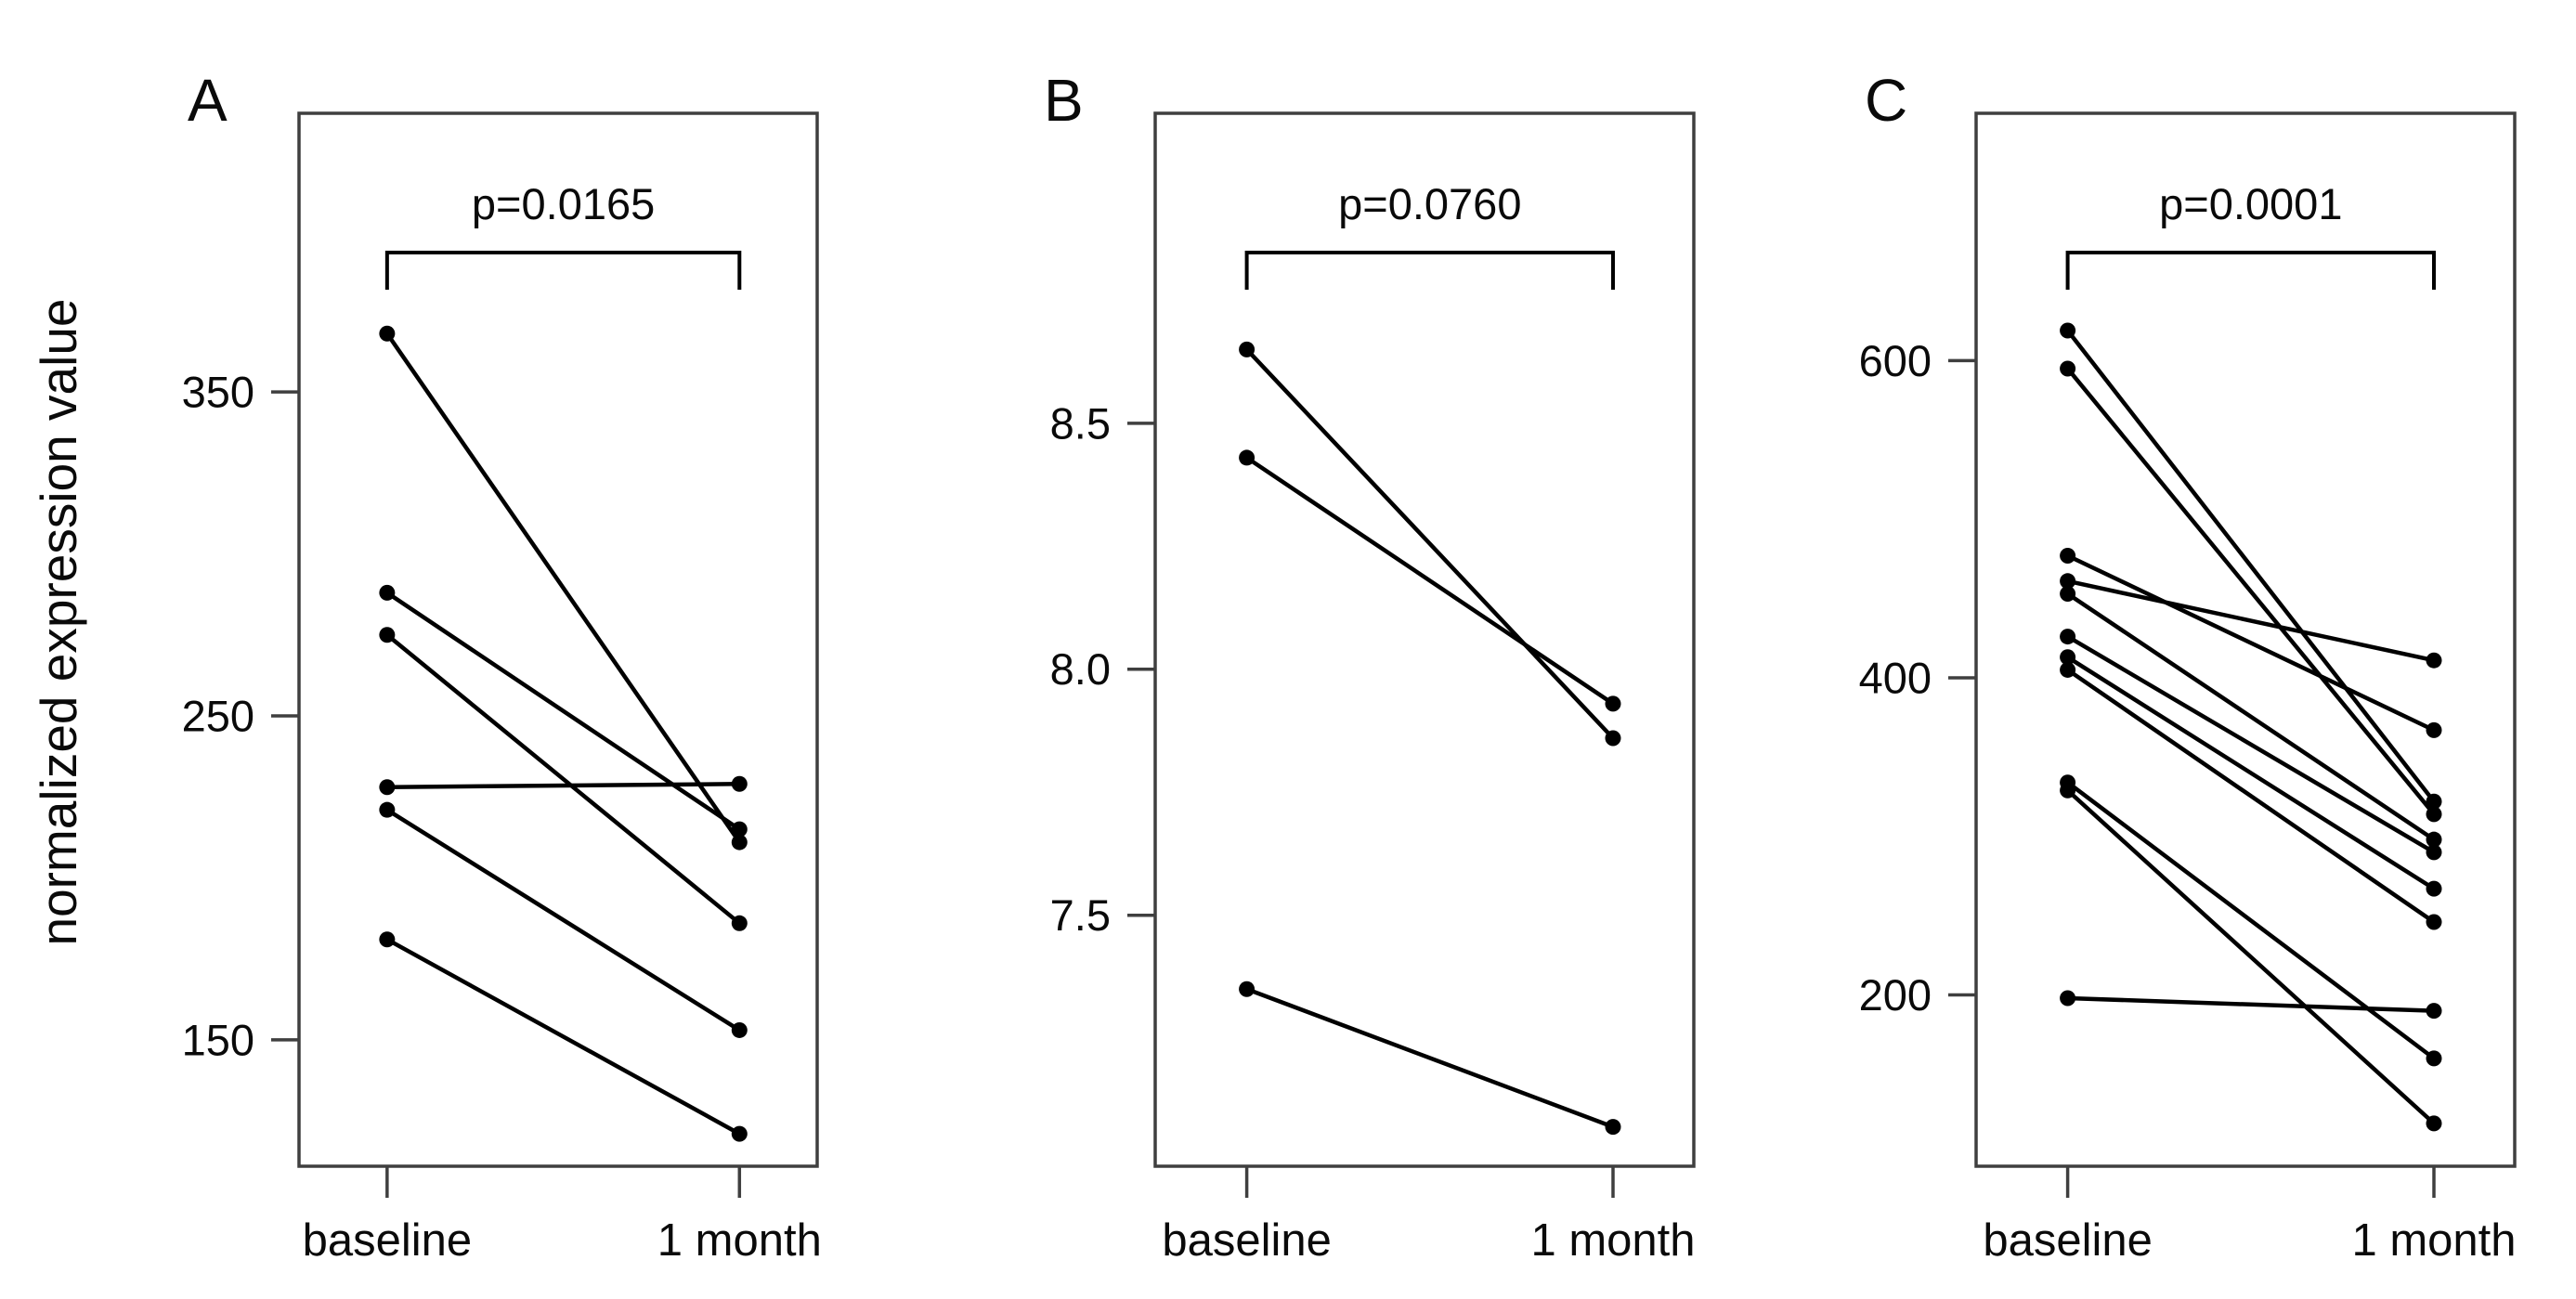 This screenshot has width=2576, height=1299. I want to click on p-value-label: p=0.0165, so click(564, 204).